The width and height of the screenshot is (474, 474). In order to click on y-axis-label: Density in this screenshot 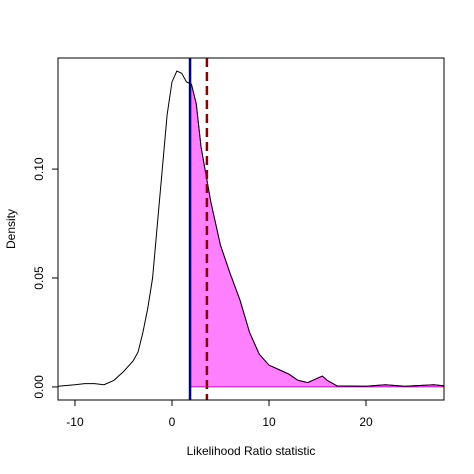, I will do `click(11, 229)`.